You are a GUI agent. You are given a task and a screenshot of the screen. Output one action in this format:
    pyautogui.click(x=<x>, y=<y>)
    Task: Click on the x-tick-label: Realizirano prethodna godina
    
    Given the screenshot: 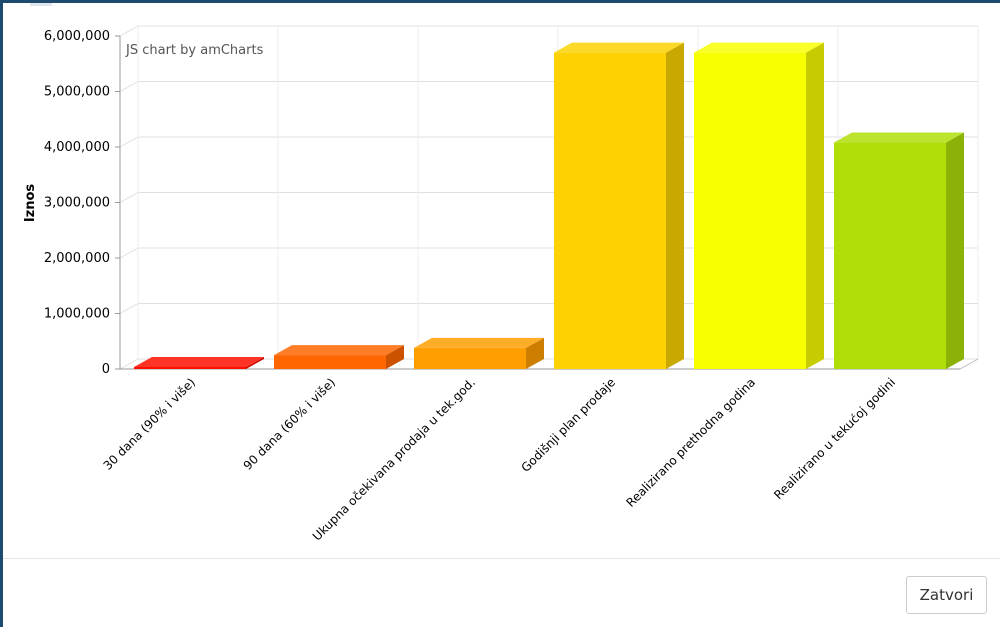 What is the action you would take?
    pyautogui.click(x=690, y=442)
    